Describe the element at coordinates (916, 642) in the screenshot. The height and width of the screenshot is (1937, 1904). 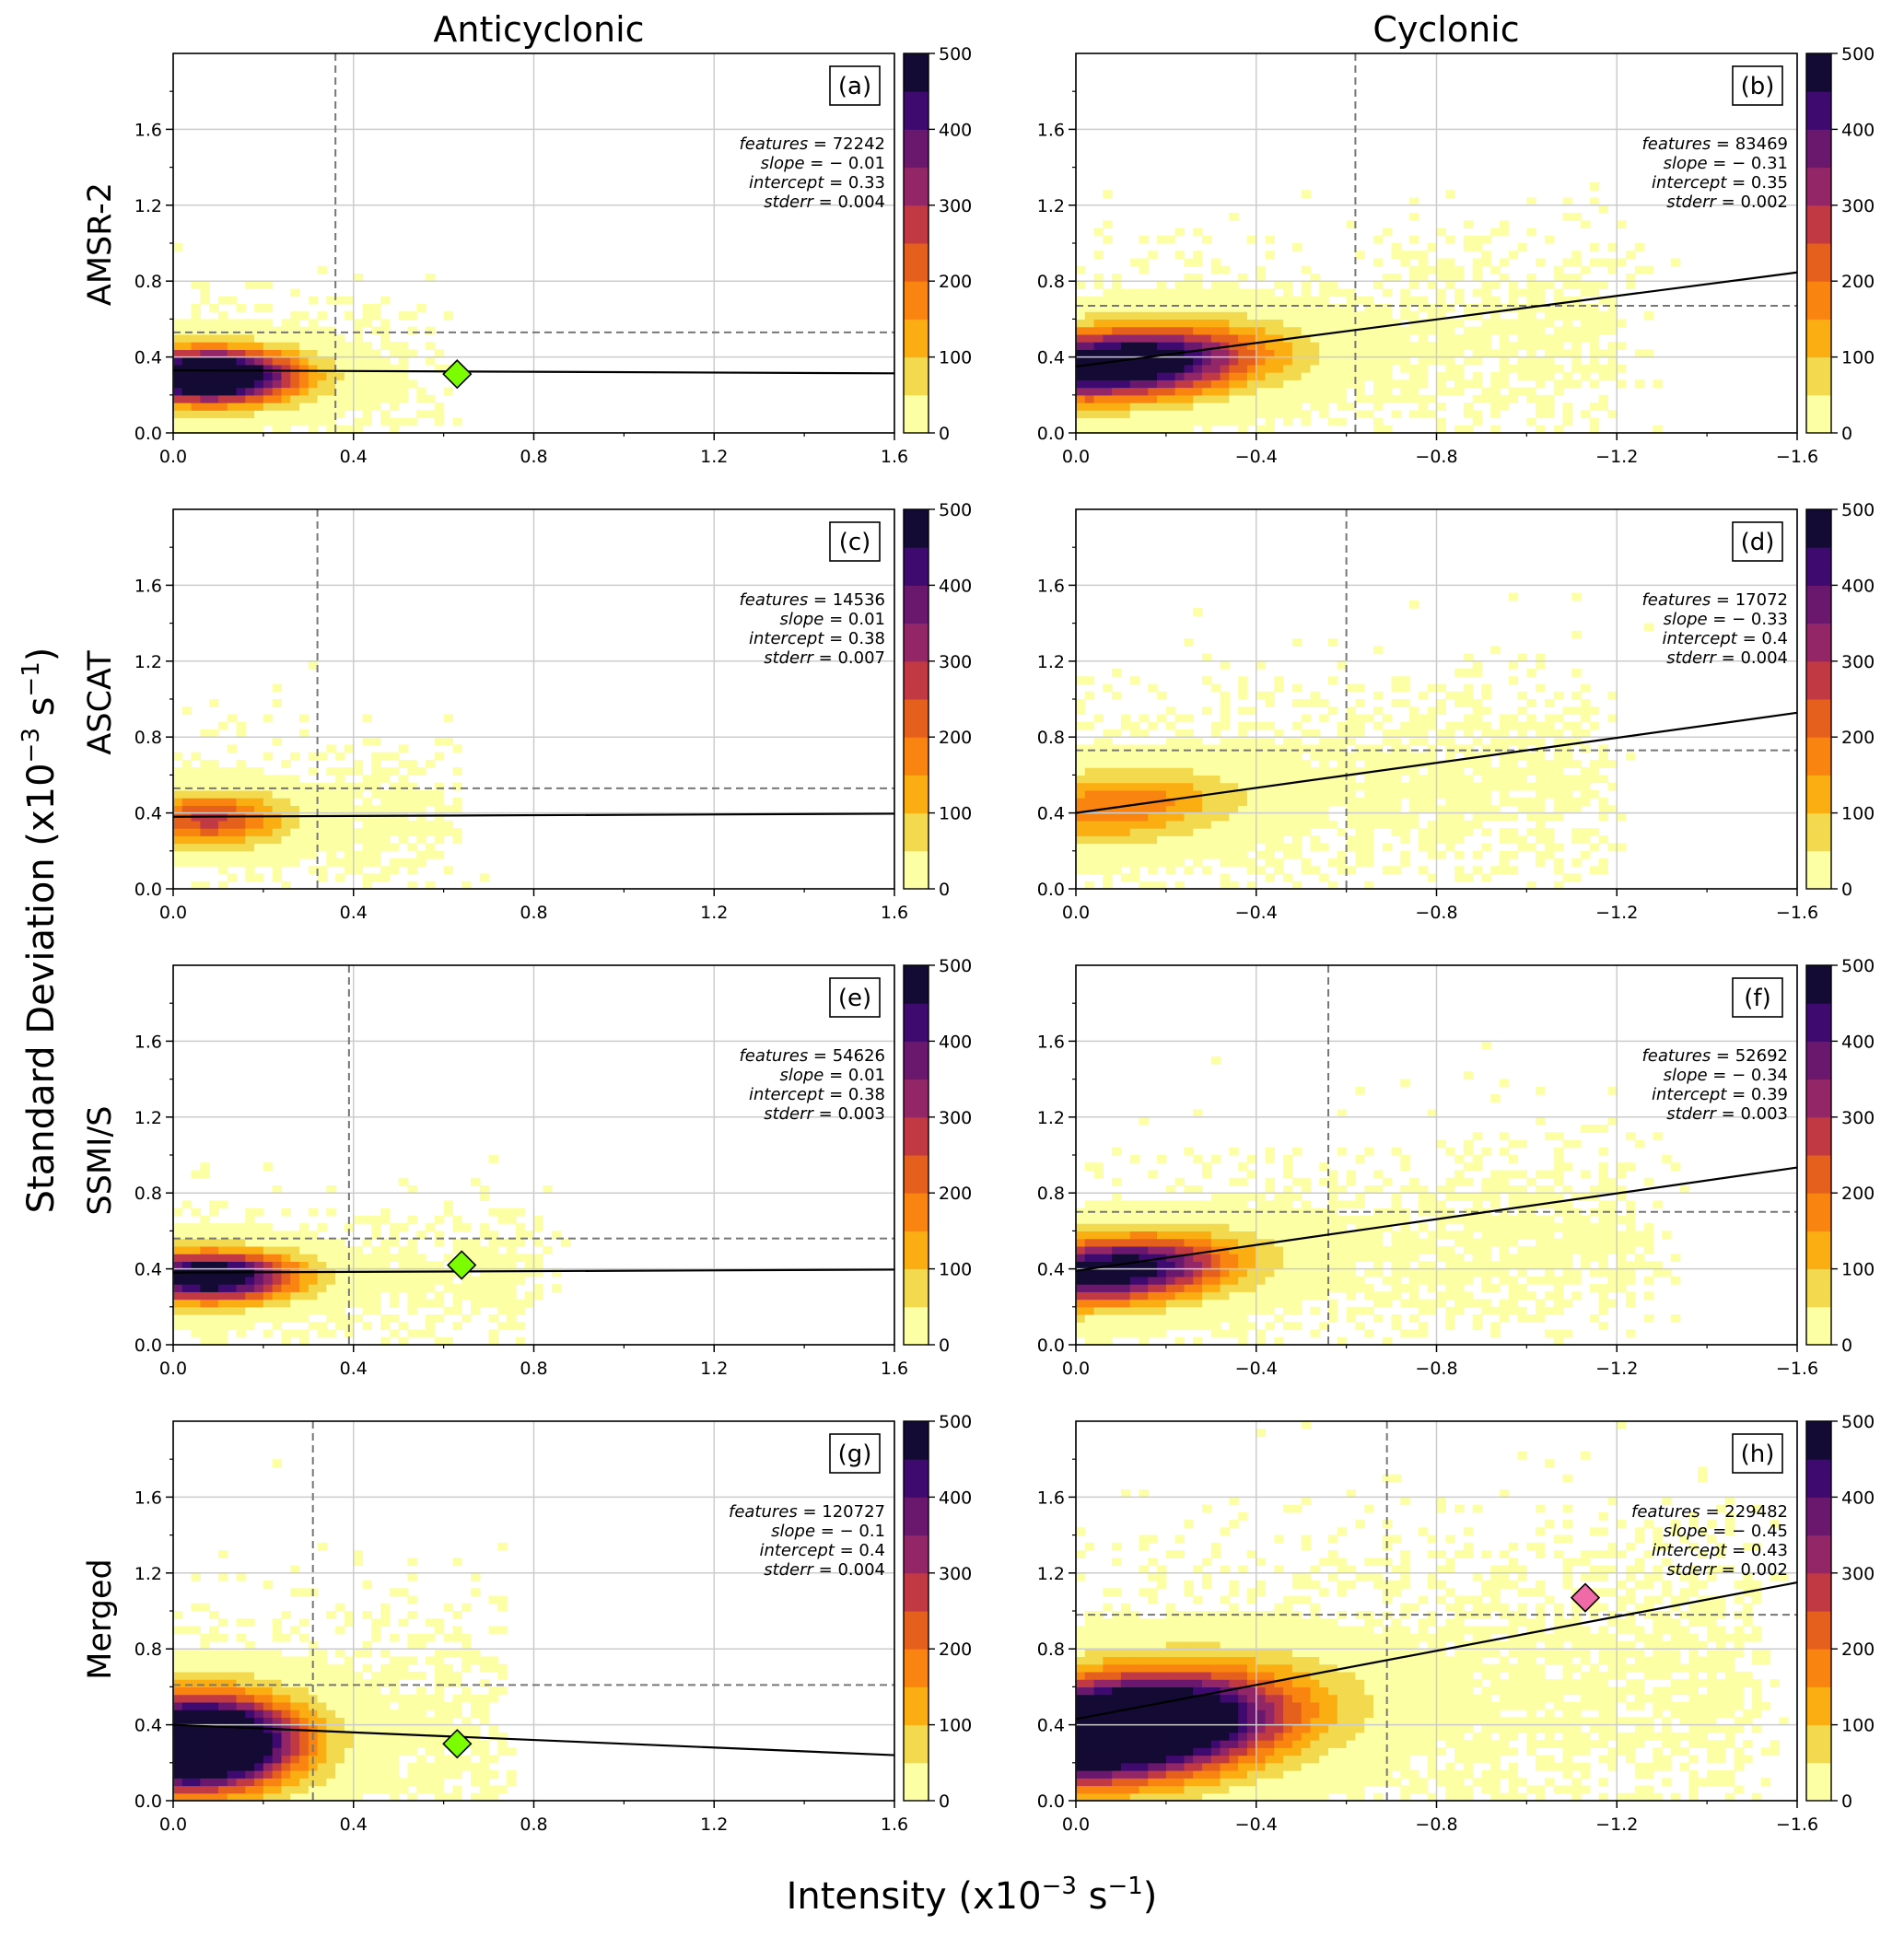
I see `colorbar-bin` at that location.